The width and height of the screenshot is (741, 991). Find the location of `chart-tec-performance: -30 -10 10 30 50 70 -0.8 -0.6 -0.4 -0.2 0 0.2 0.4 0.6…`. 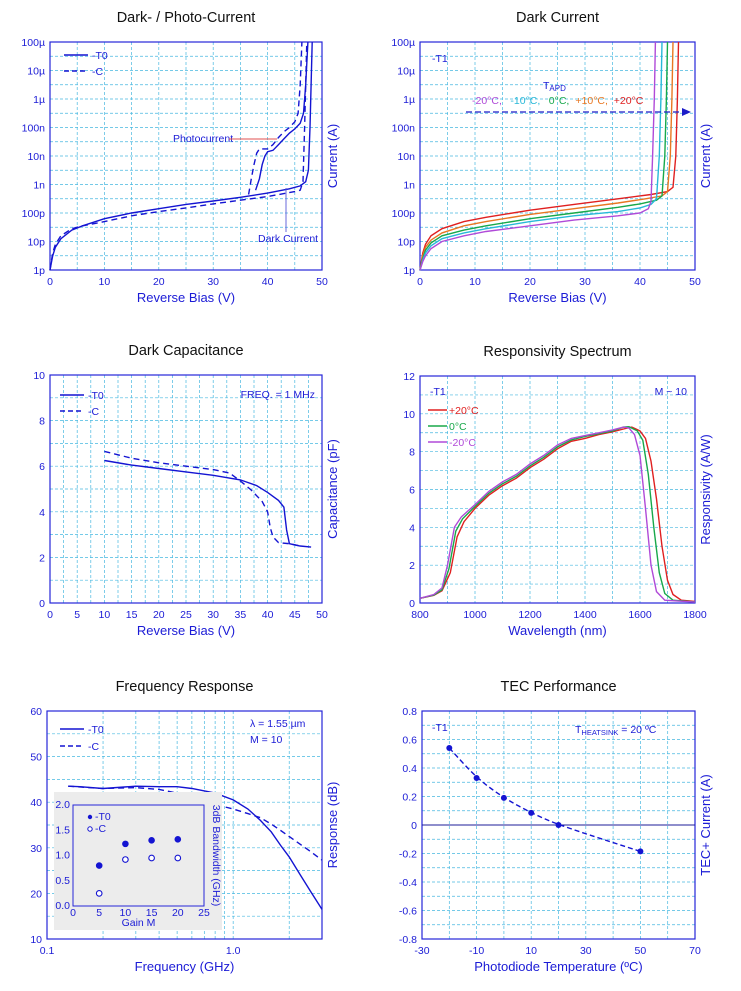

chart-tec-performance: -30 -10 10 30 50 70 -0.8 -0.6 -0.4 -0.2 0 0.2 0.4 0.6… is located at coordinates (556, 826).